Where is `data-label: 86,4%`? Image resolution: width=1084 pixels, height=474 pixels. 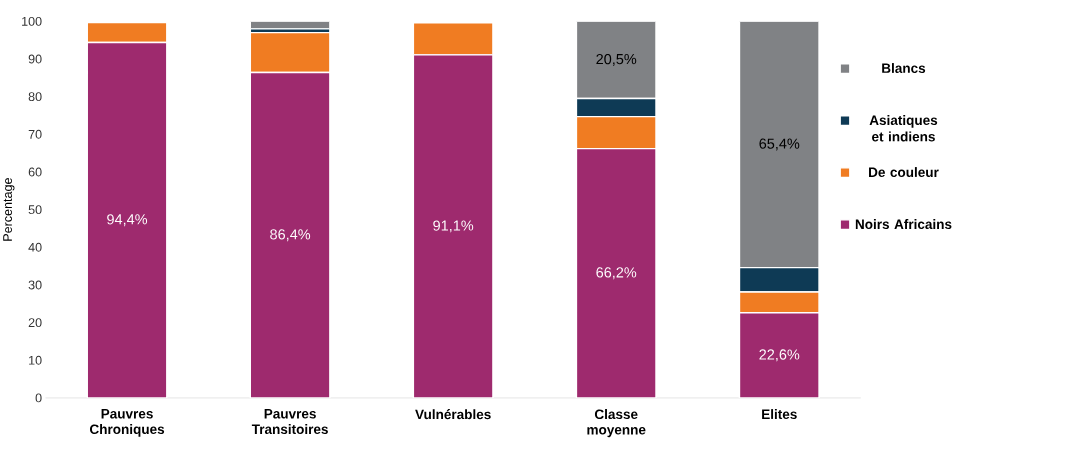
data-label: 86,4% is located at coordinates (290, 235).